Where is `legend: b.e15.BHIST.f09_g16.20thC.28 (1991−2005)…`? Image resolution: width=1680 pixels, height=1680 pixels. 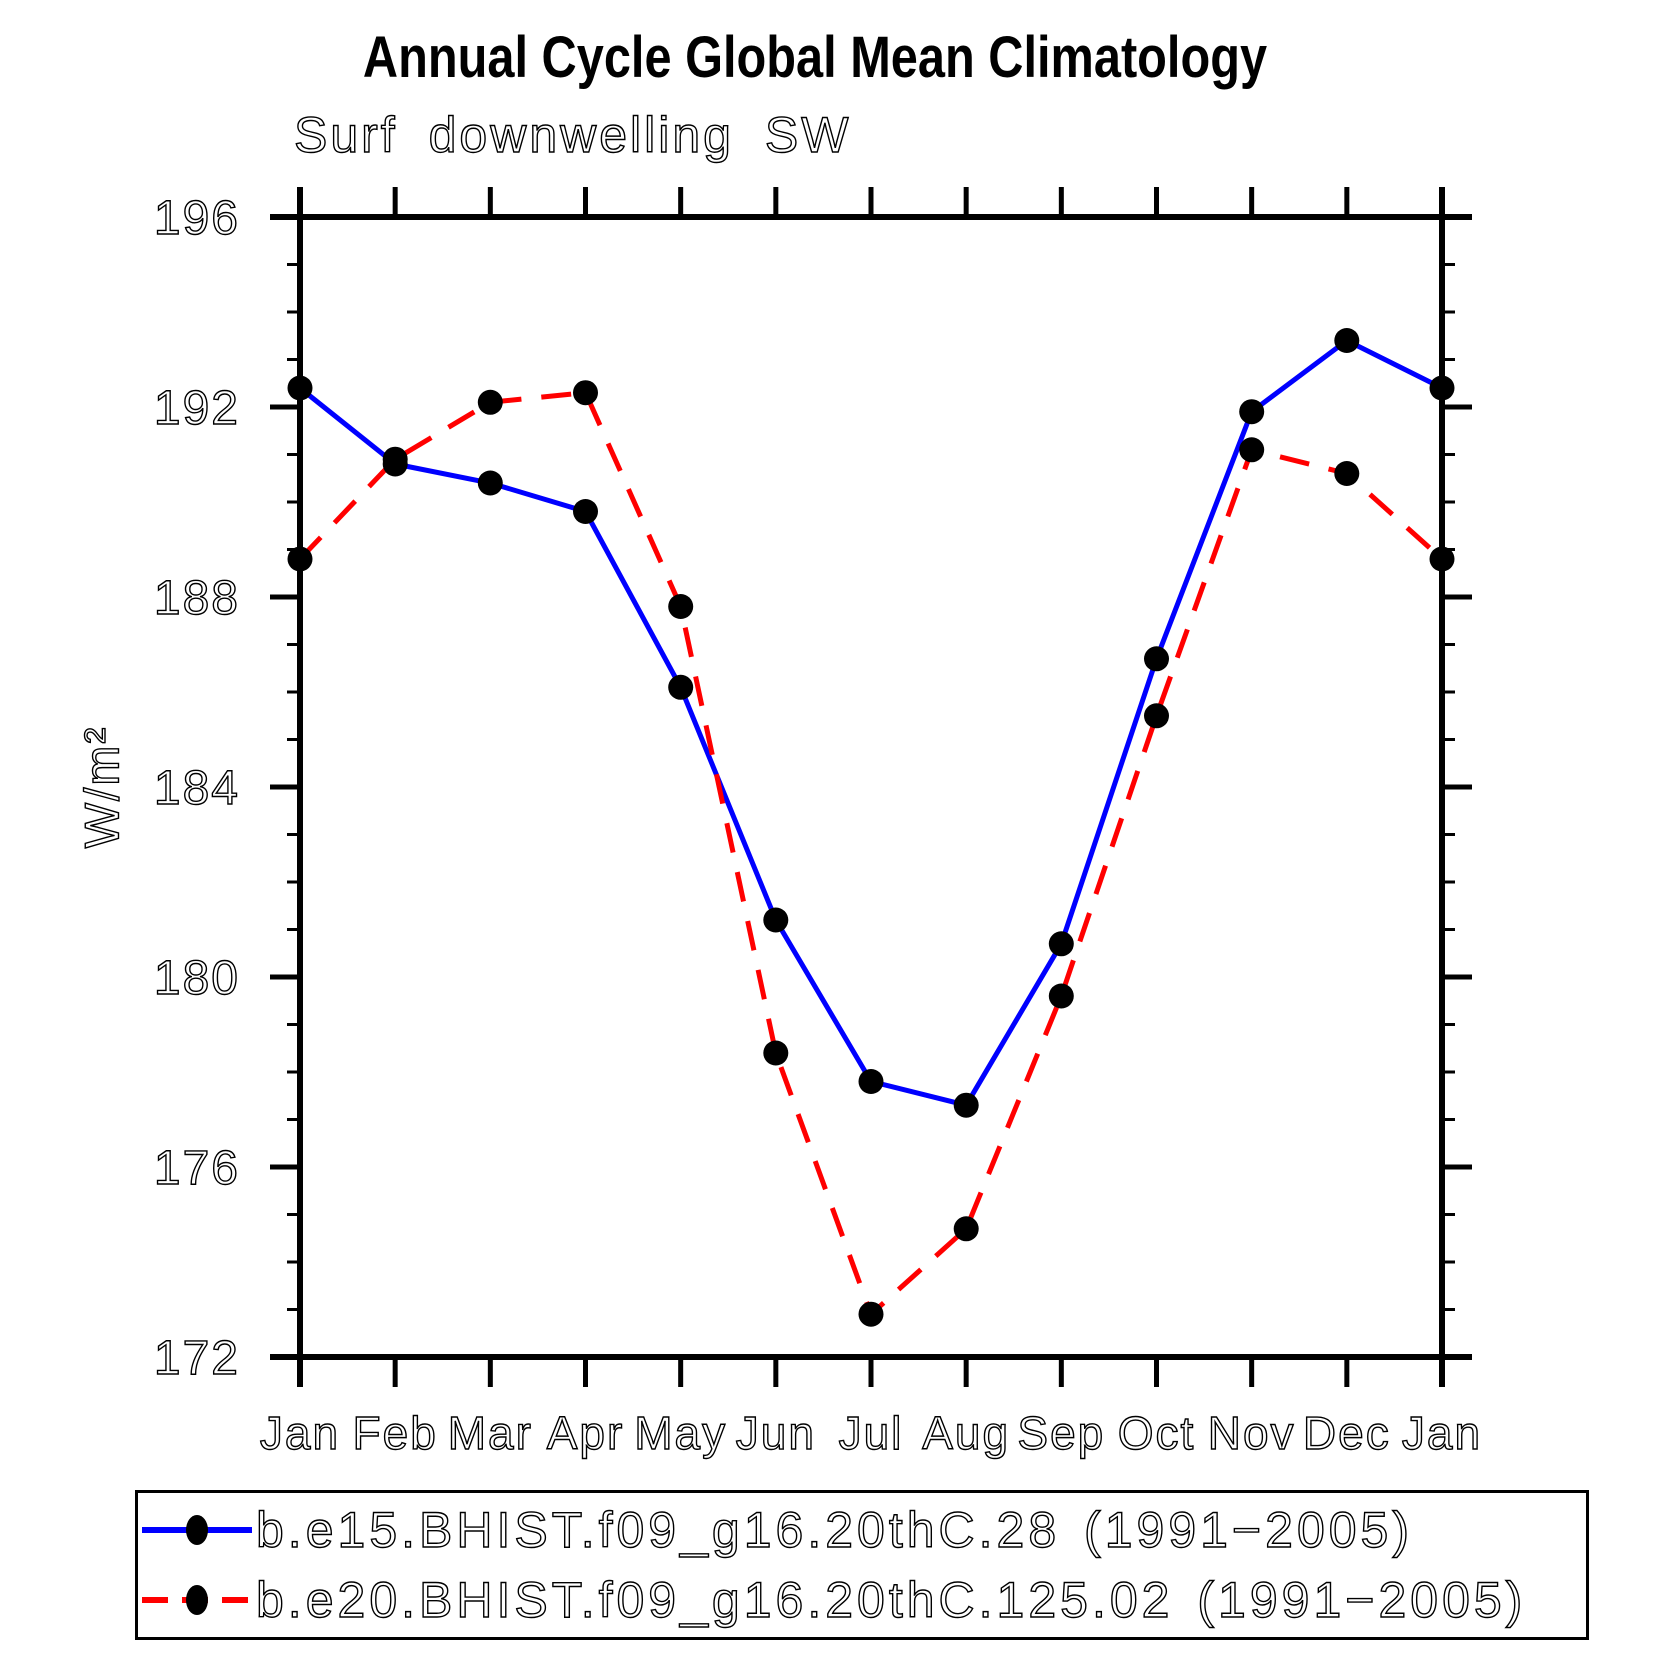
legend: b.e15.BHIST.f09_g16.20thC.28 (1991−2005)… is located at coordinates (862, 1565).